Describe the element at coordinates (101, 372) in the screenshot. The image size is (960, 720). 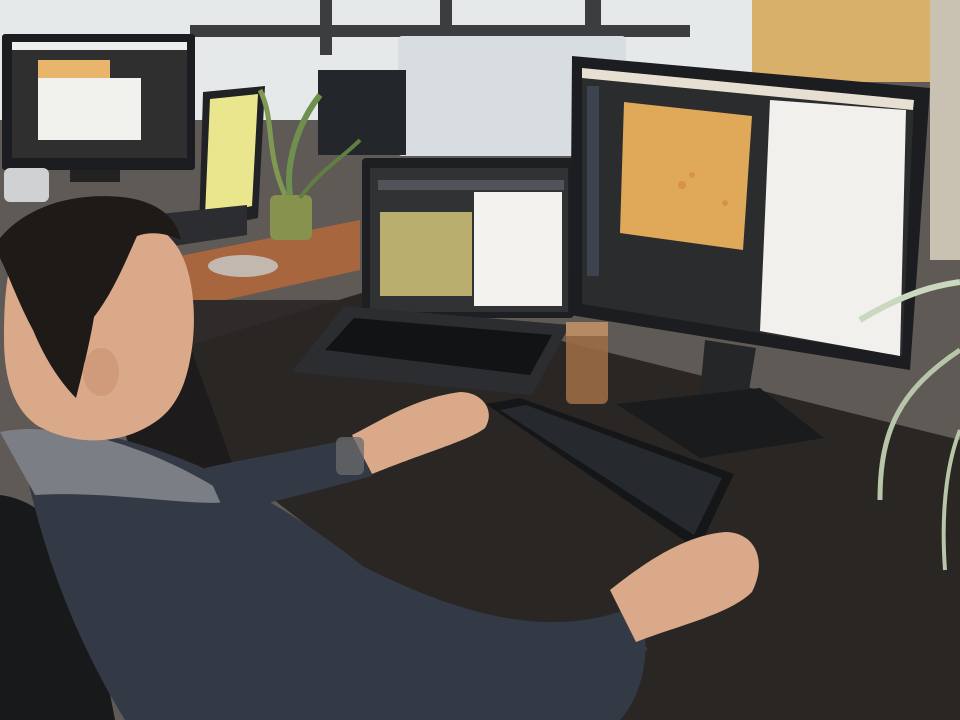
I see `ear` at that location.